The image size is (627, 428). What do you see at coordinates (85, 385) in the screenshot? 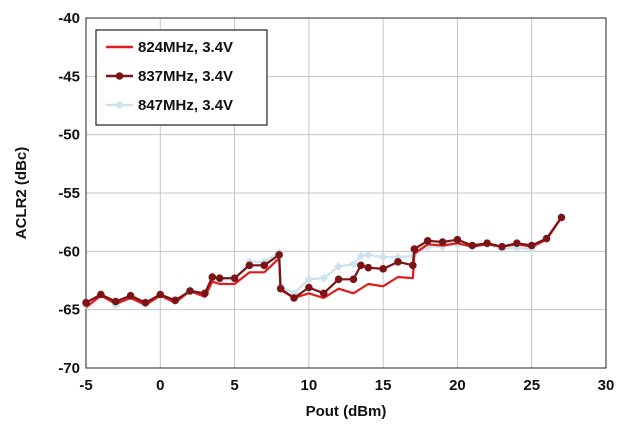
I see `x-tick-label-0: -5` at bounding box center [85, 385].